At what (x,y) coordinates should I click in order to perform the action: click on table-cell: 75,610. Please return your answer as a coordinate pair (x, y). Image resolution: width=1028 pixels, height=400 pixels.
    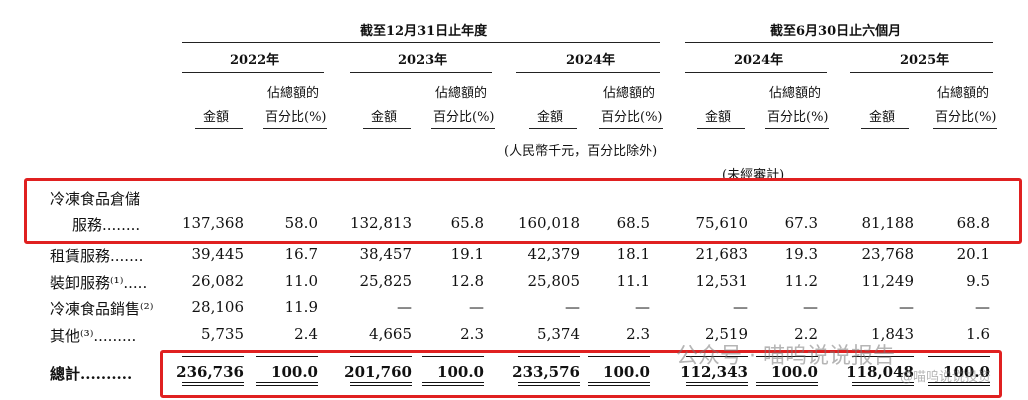
    Looking at the image, I should click on (722, 223).